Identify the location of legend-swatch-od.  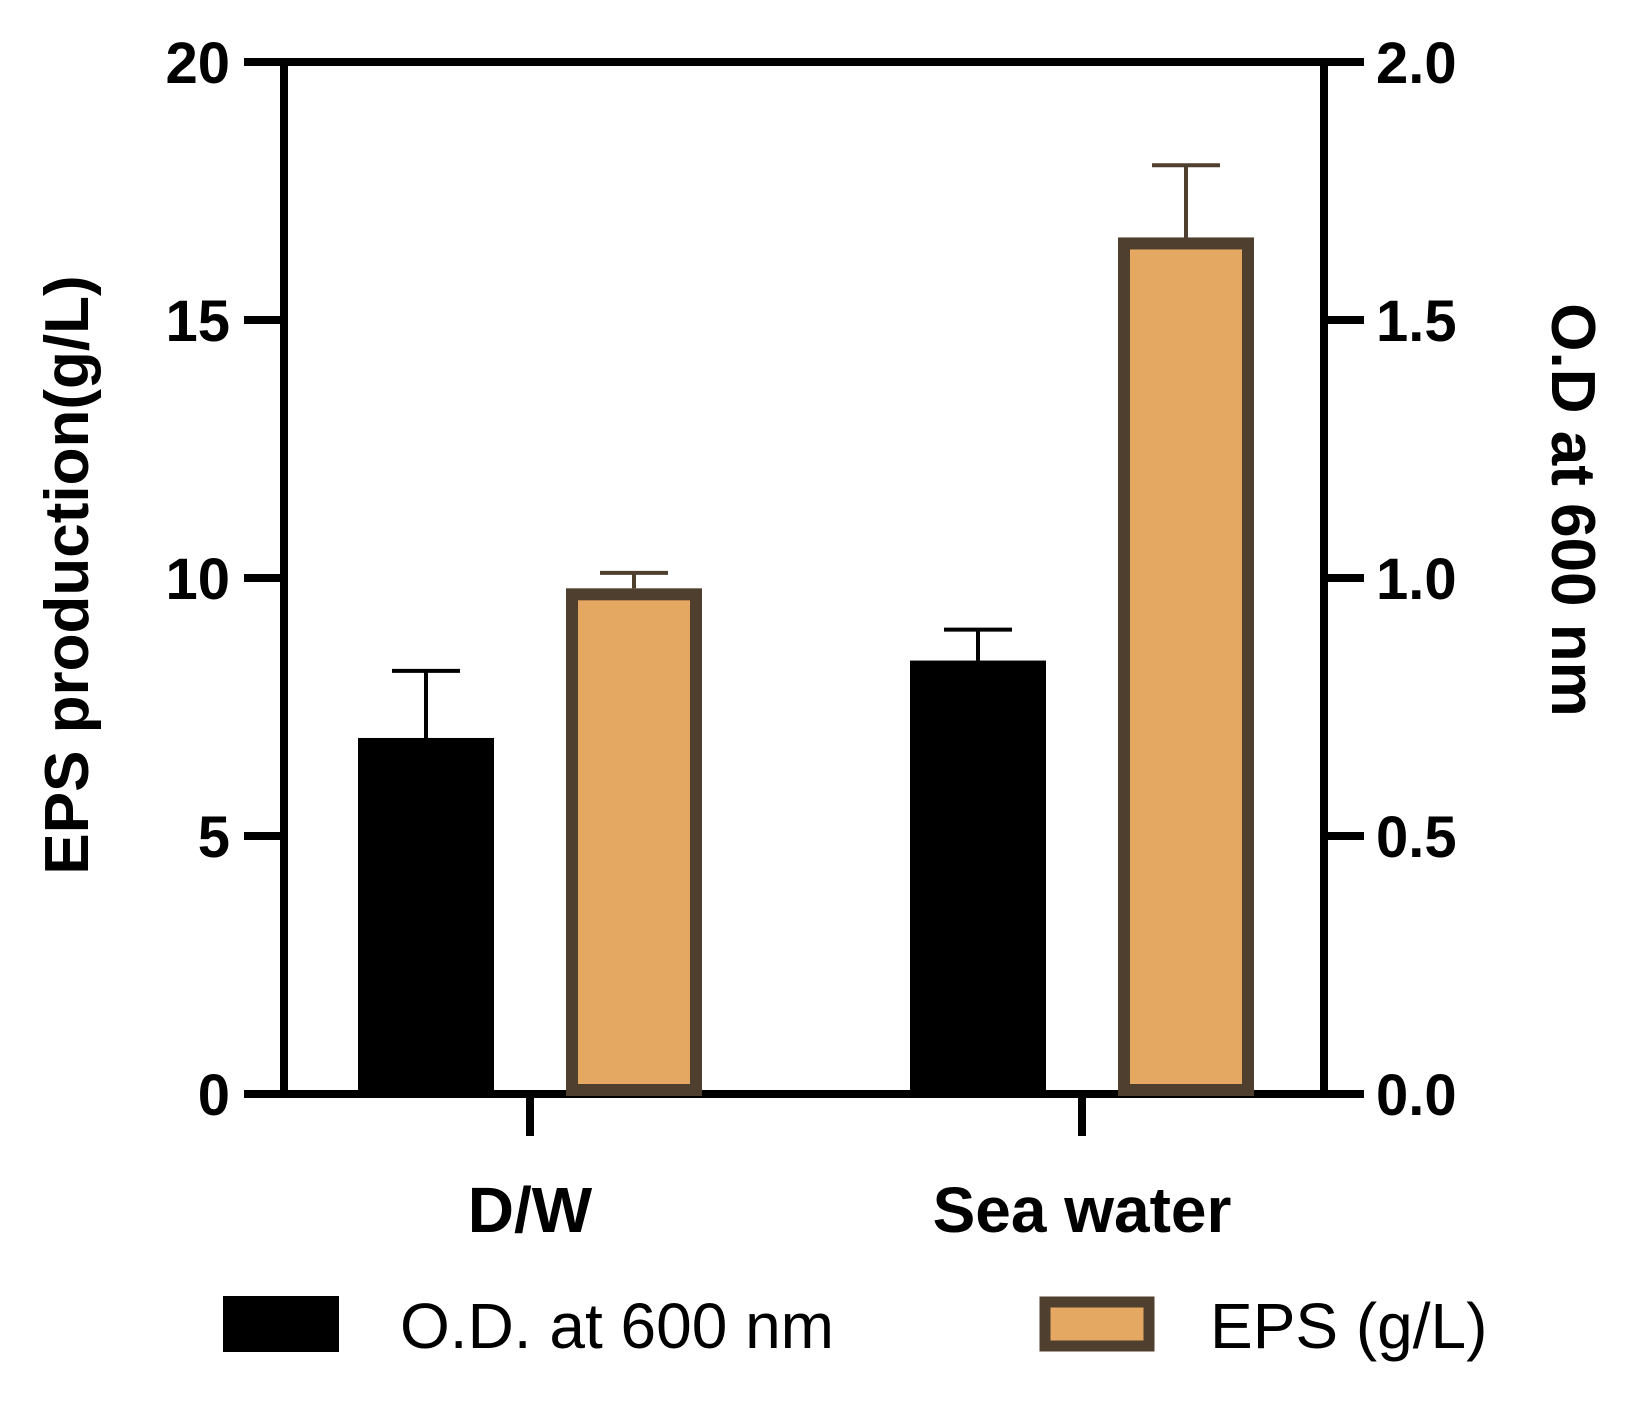
(281, 1324).